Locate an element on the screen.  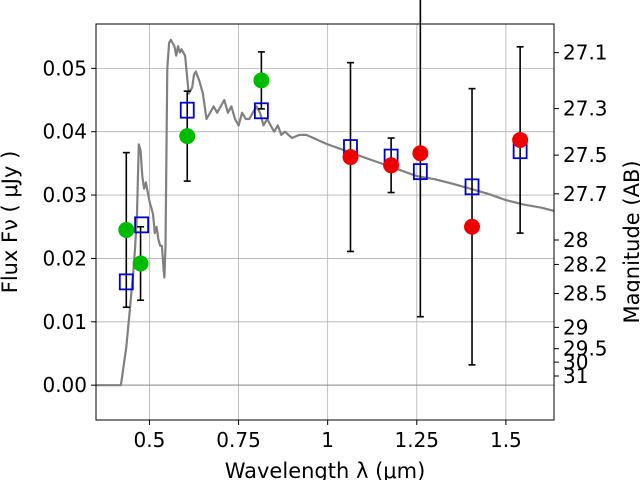
magnitude-tick-label: 27.5 is located at coordinates (585, 155).